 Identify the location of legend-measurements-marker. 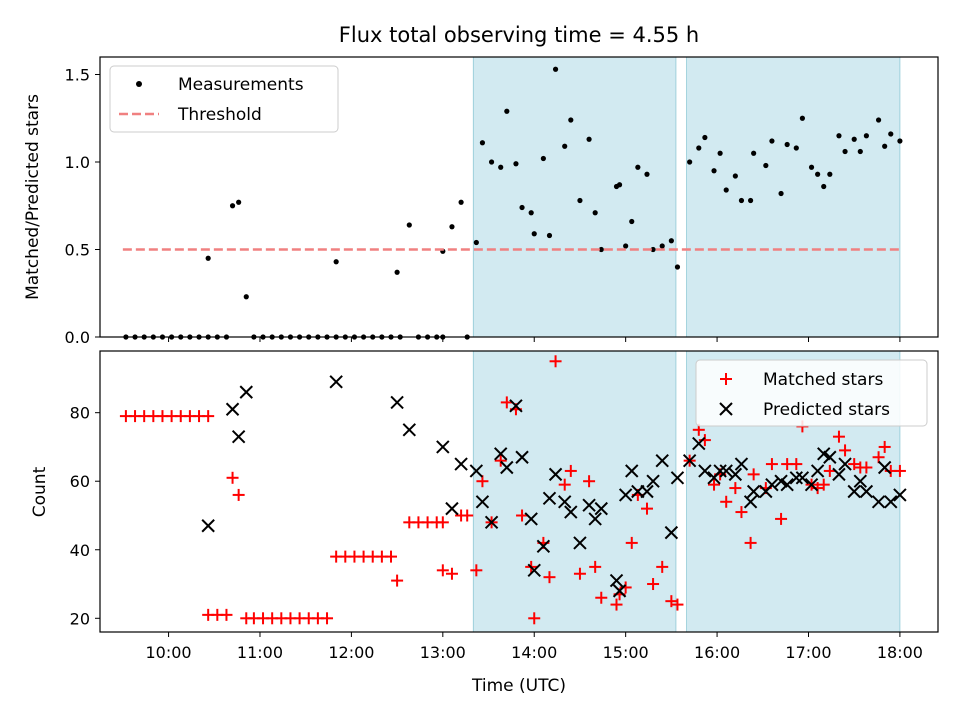
(139, 84).